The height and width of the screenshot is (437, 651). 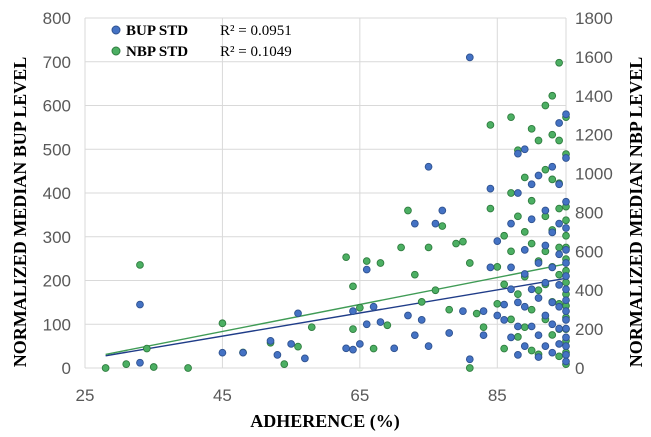 I want to click on y2-tick-label: 0, so click(x=579, y=368).